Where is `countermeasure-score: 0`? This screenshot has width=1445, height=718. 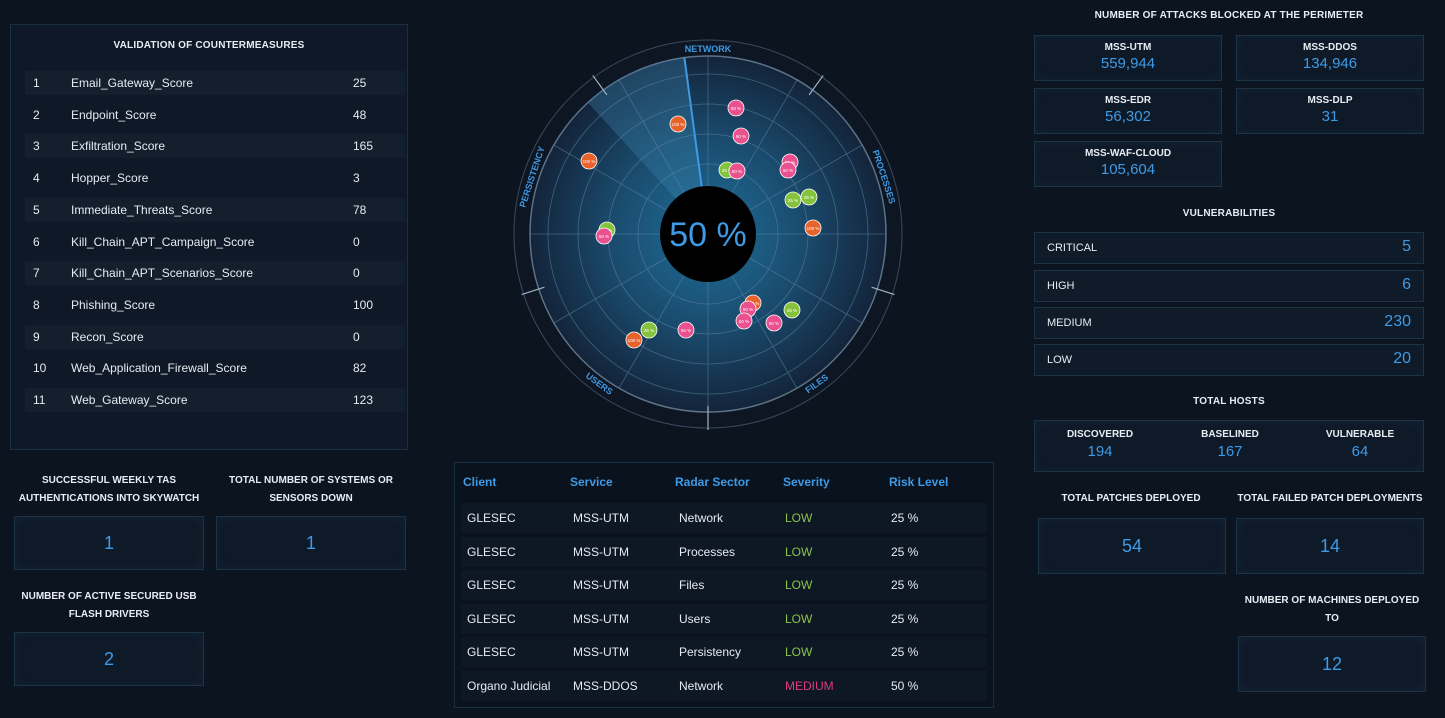
countermeasure-score: 0 is located at coordinates (356, 241).